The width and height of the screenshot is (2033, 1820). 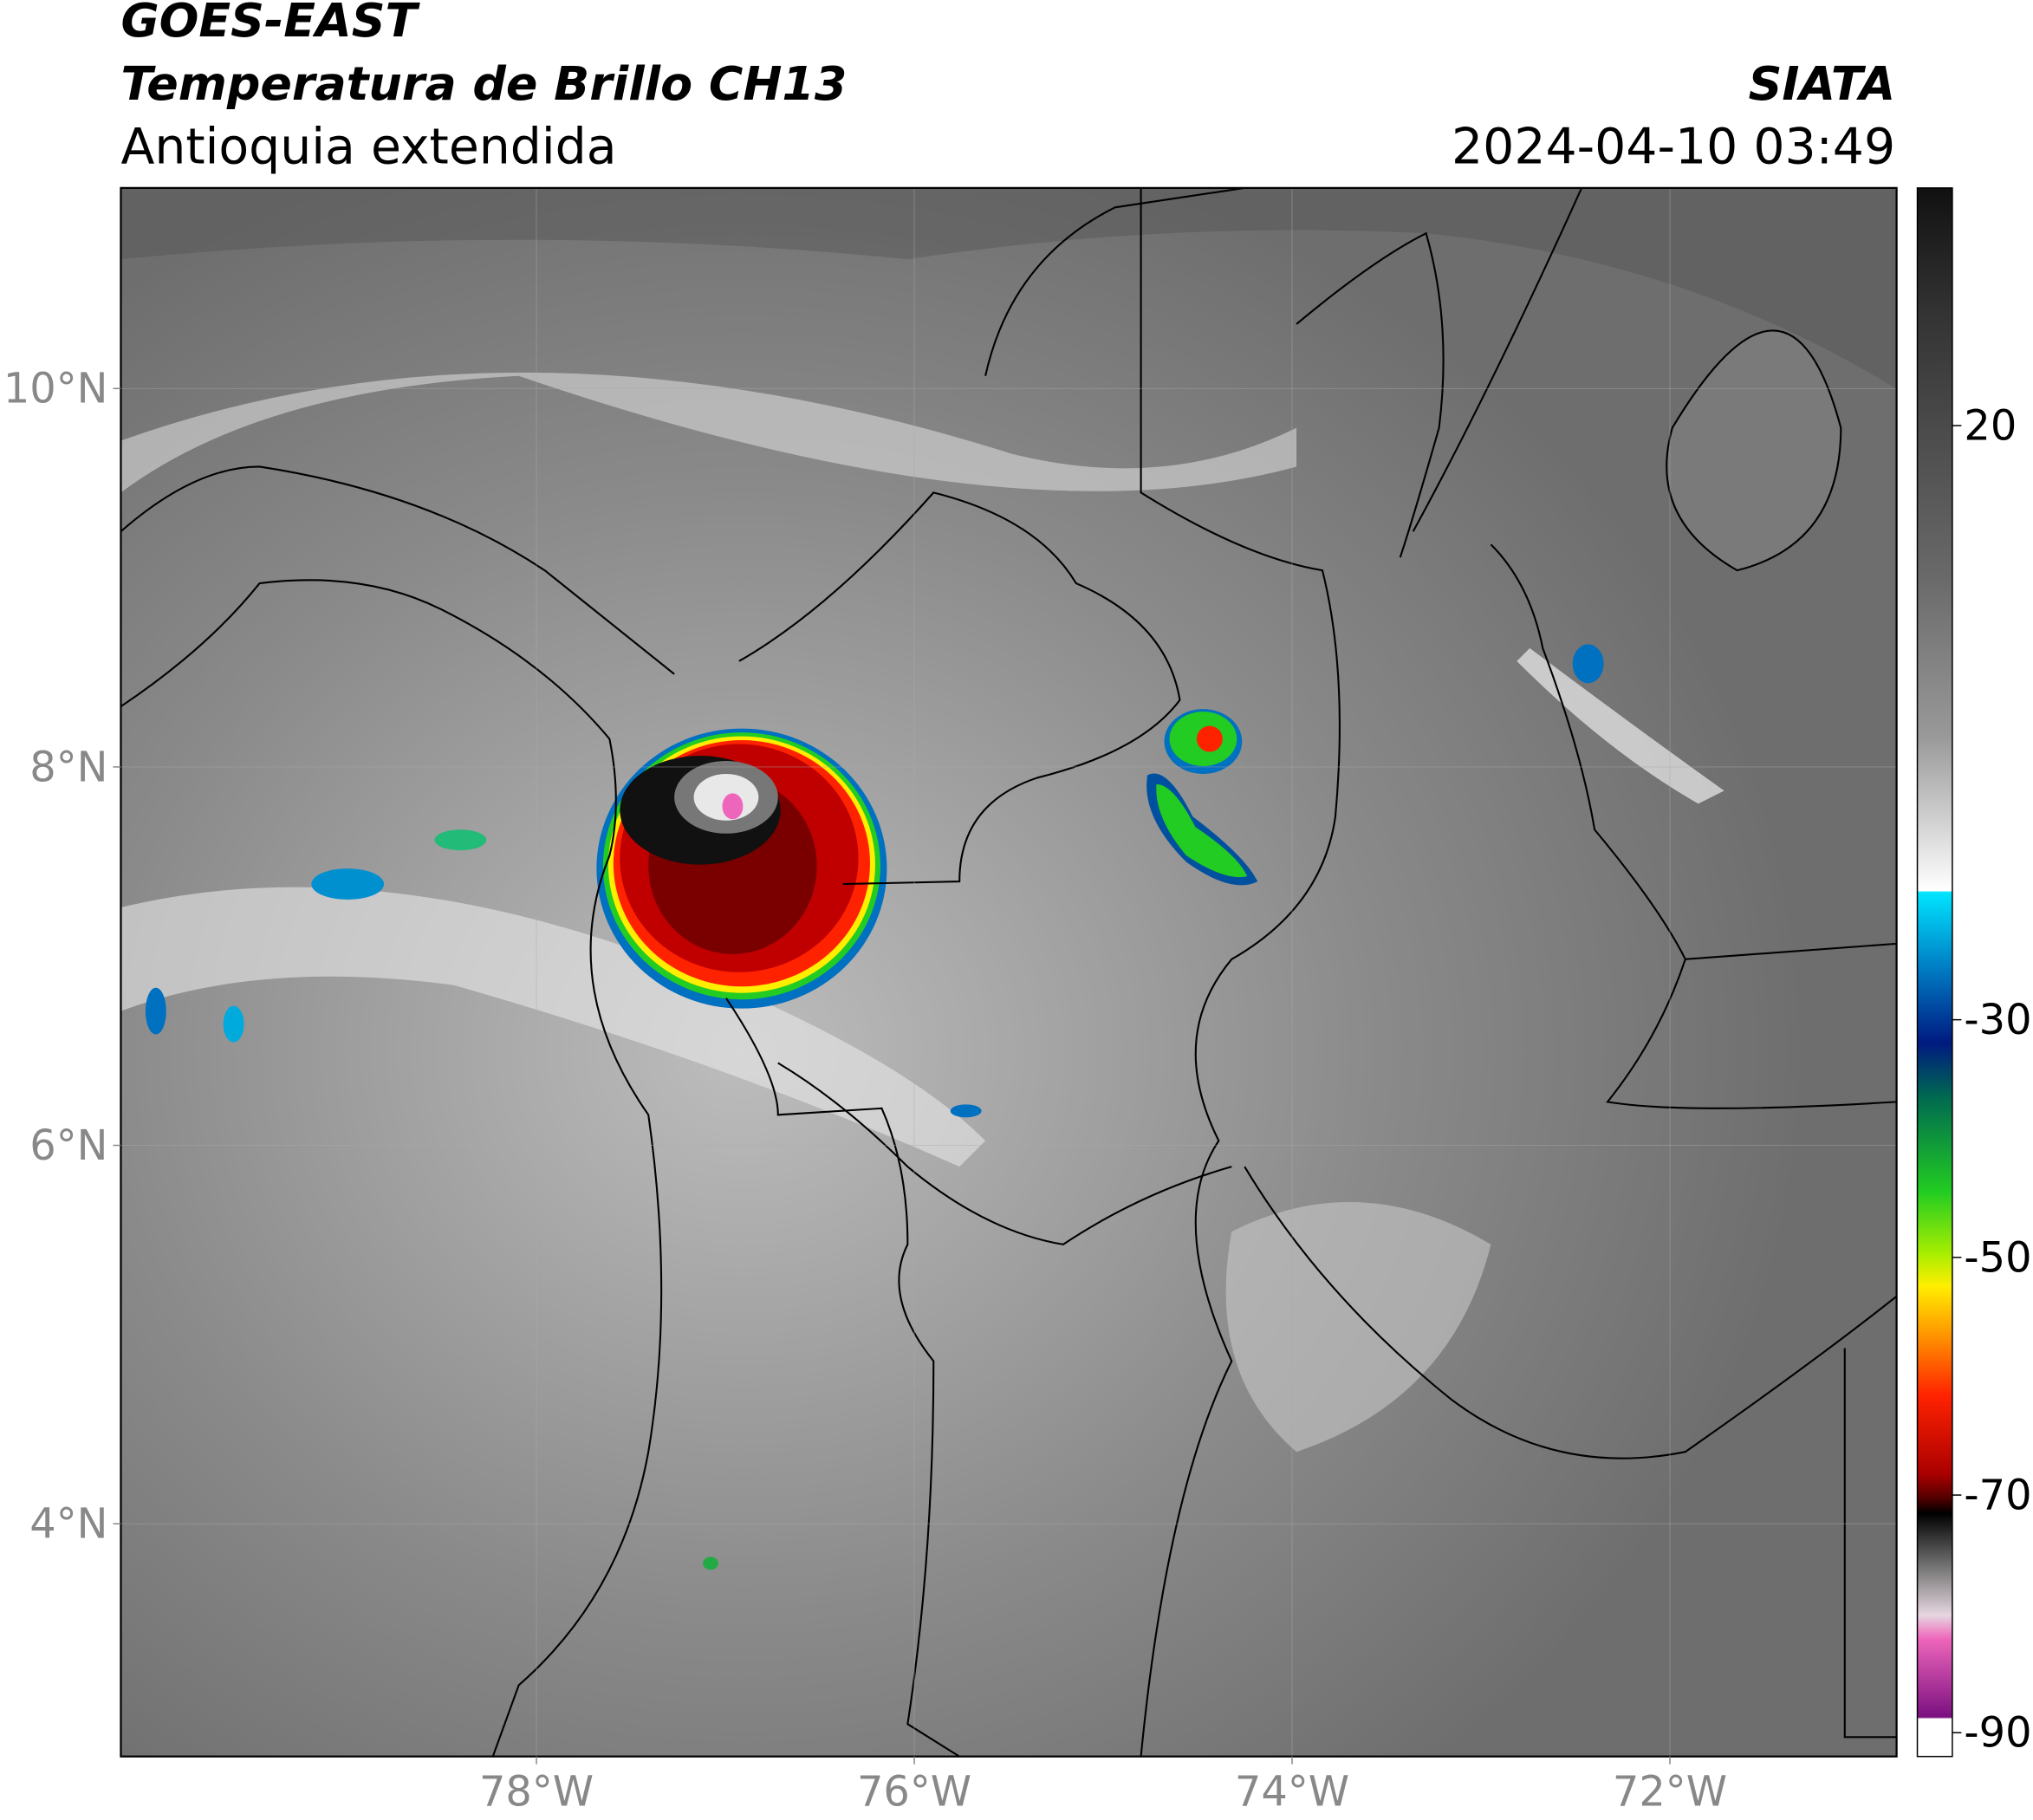 I want to click on satellite-title: GOES-EAST, so click(x=270, y=24).